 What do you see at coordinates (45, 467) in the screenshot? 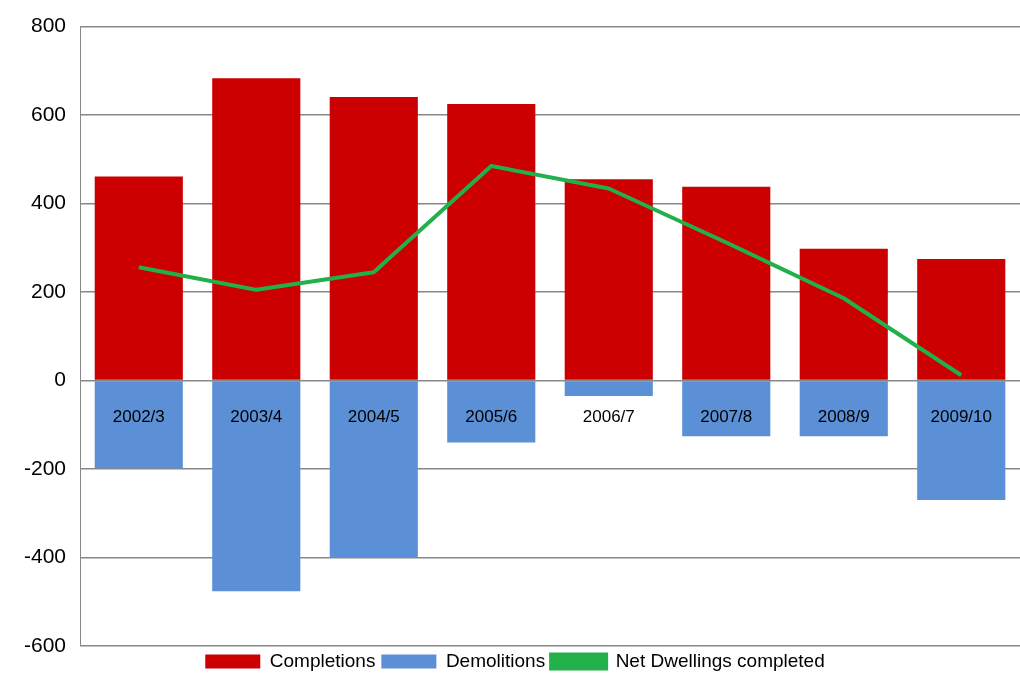
I see `y-tick-label: -200` at bounding box center [45, 467].